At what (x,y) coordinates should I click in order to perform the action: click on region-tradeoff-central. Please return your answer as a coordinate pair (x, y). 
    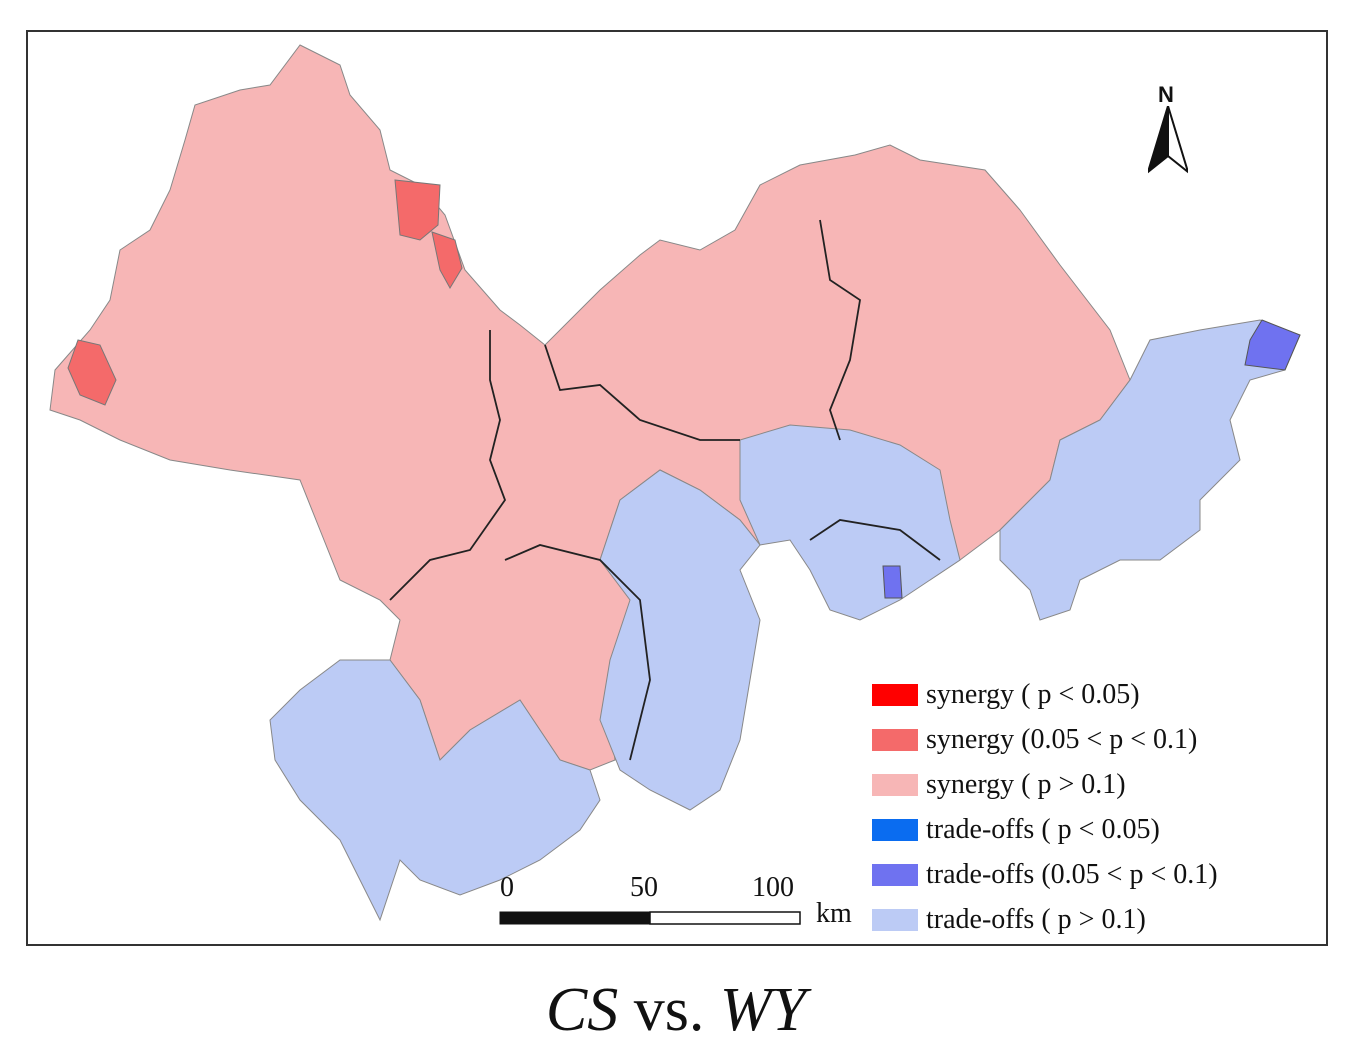
    Looking at the image, I should click on (680, 640).